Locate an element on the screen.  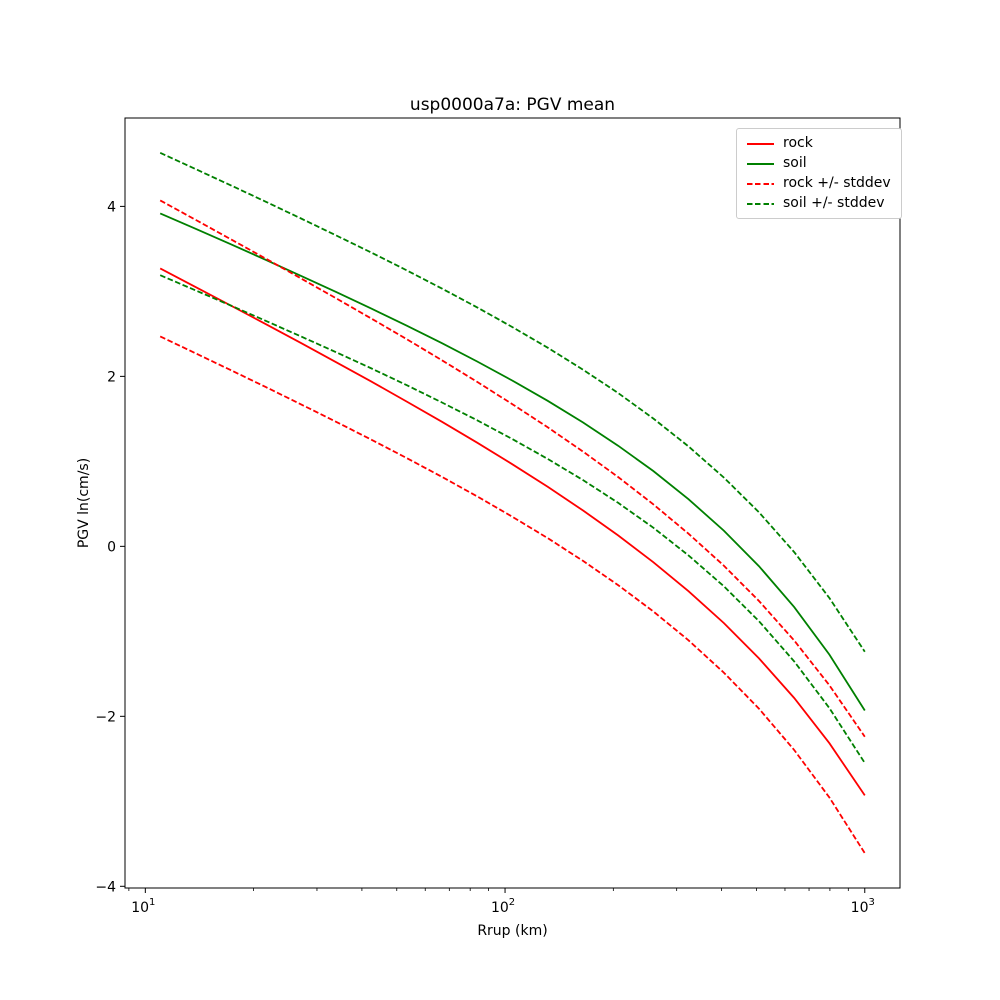
legend-label-soil-stddev: soil +/- stddev is located at coordinates (834, 203).